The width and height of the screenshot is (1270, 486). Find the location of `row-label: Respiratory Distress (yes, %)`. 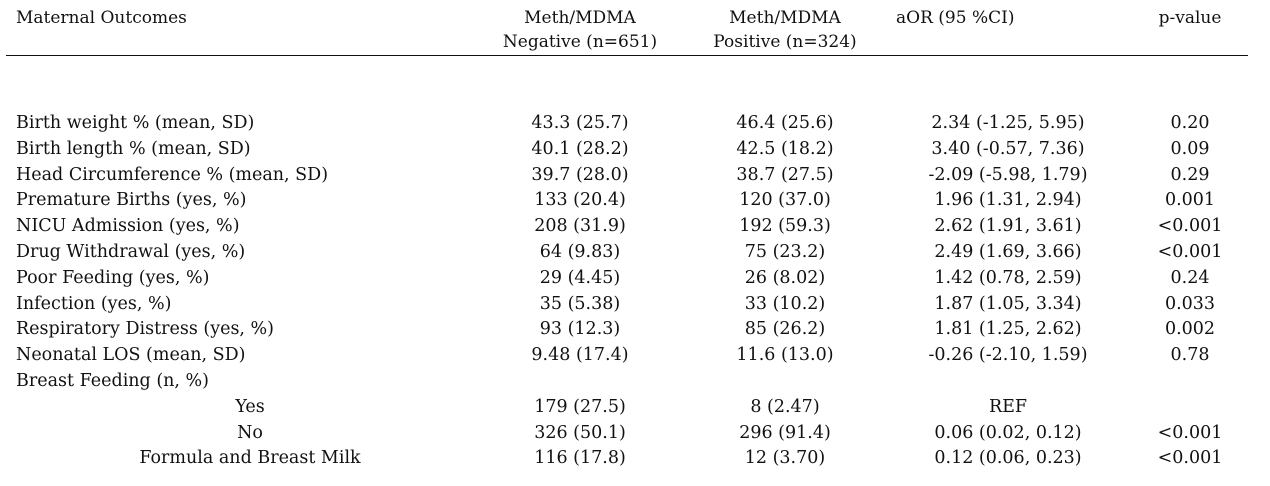

row-label: Respiratory Distress (yes, %) is located at coordinates (145, 329).